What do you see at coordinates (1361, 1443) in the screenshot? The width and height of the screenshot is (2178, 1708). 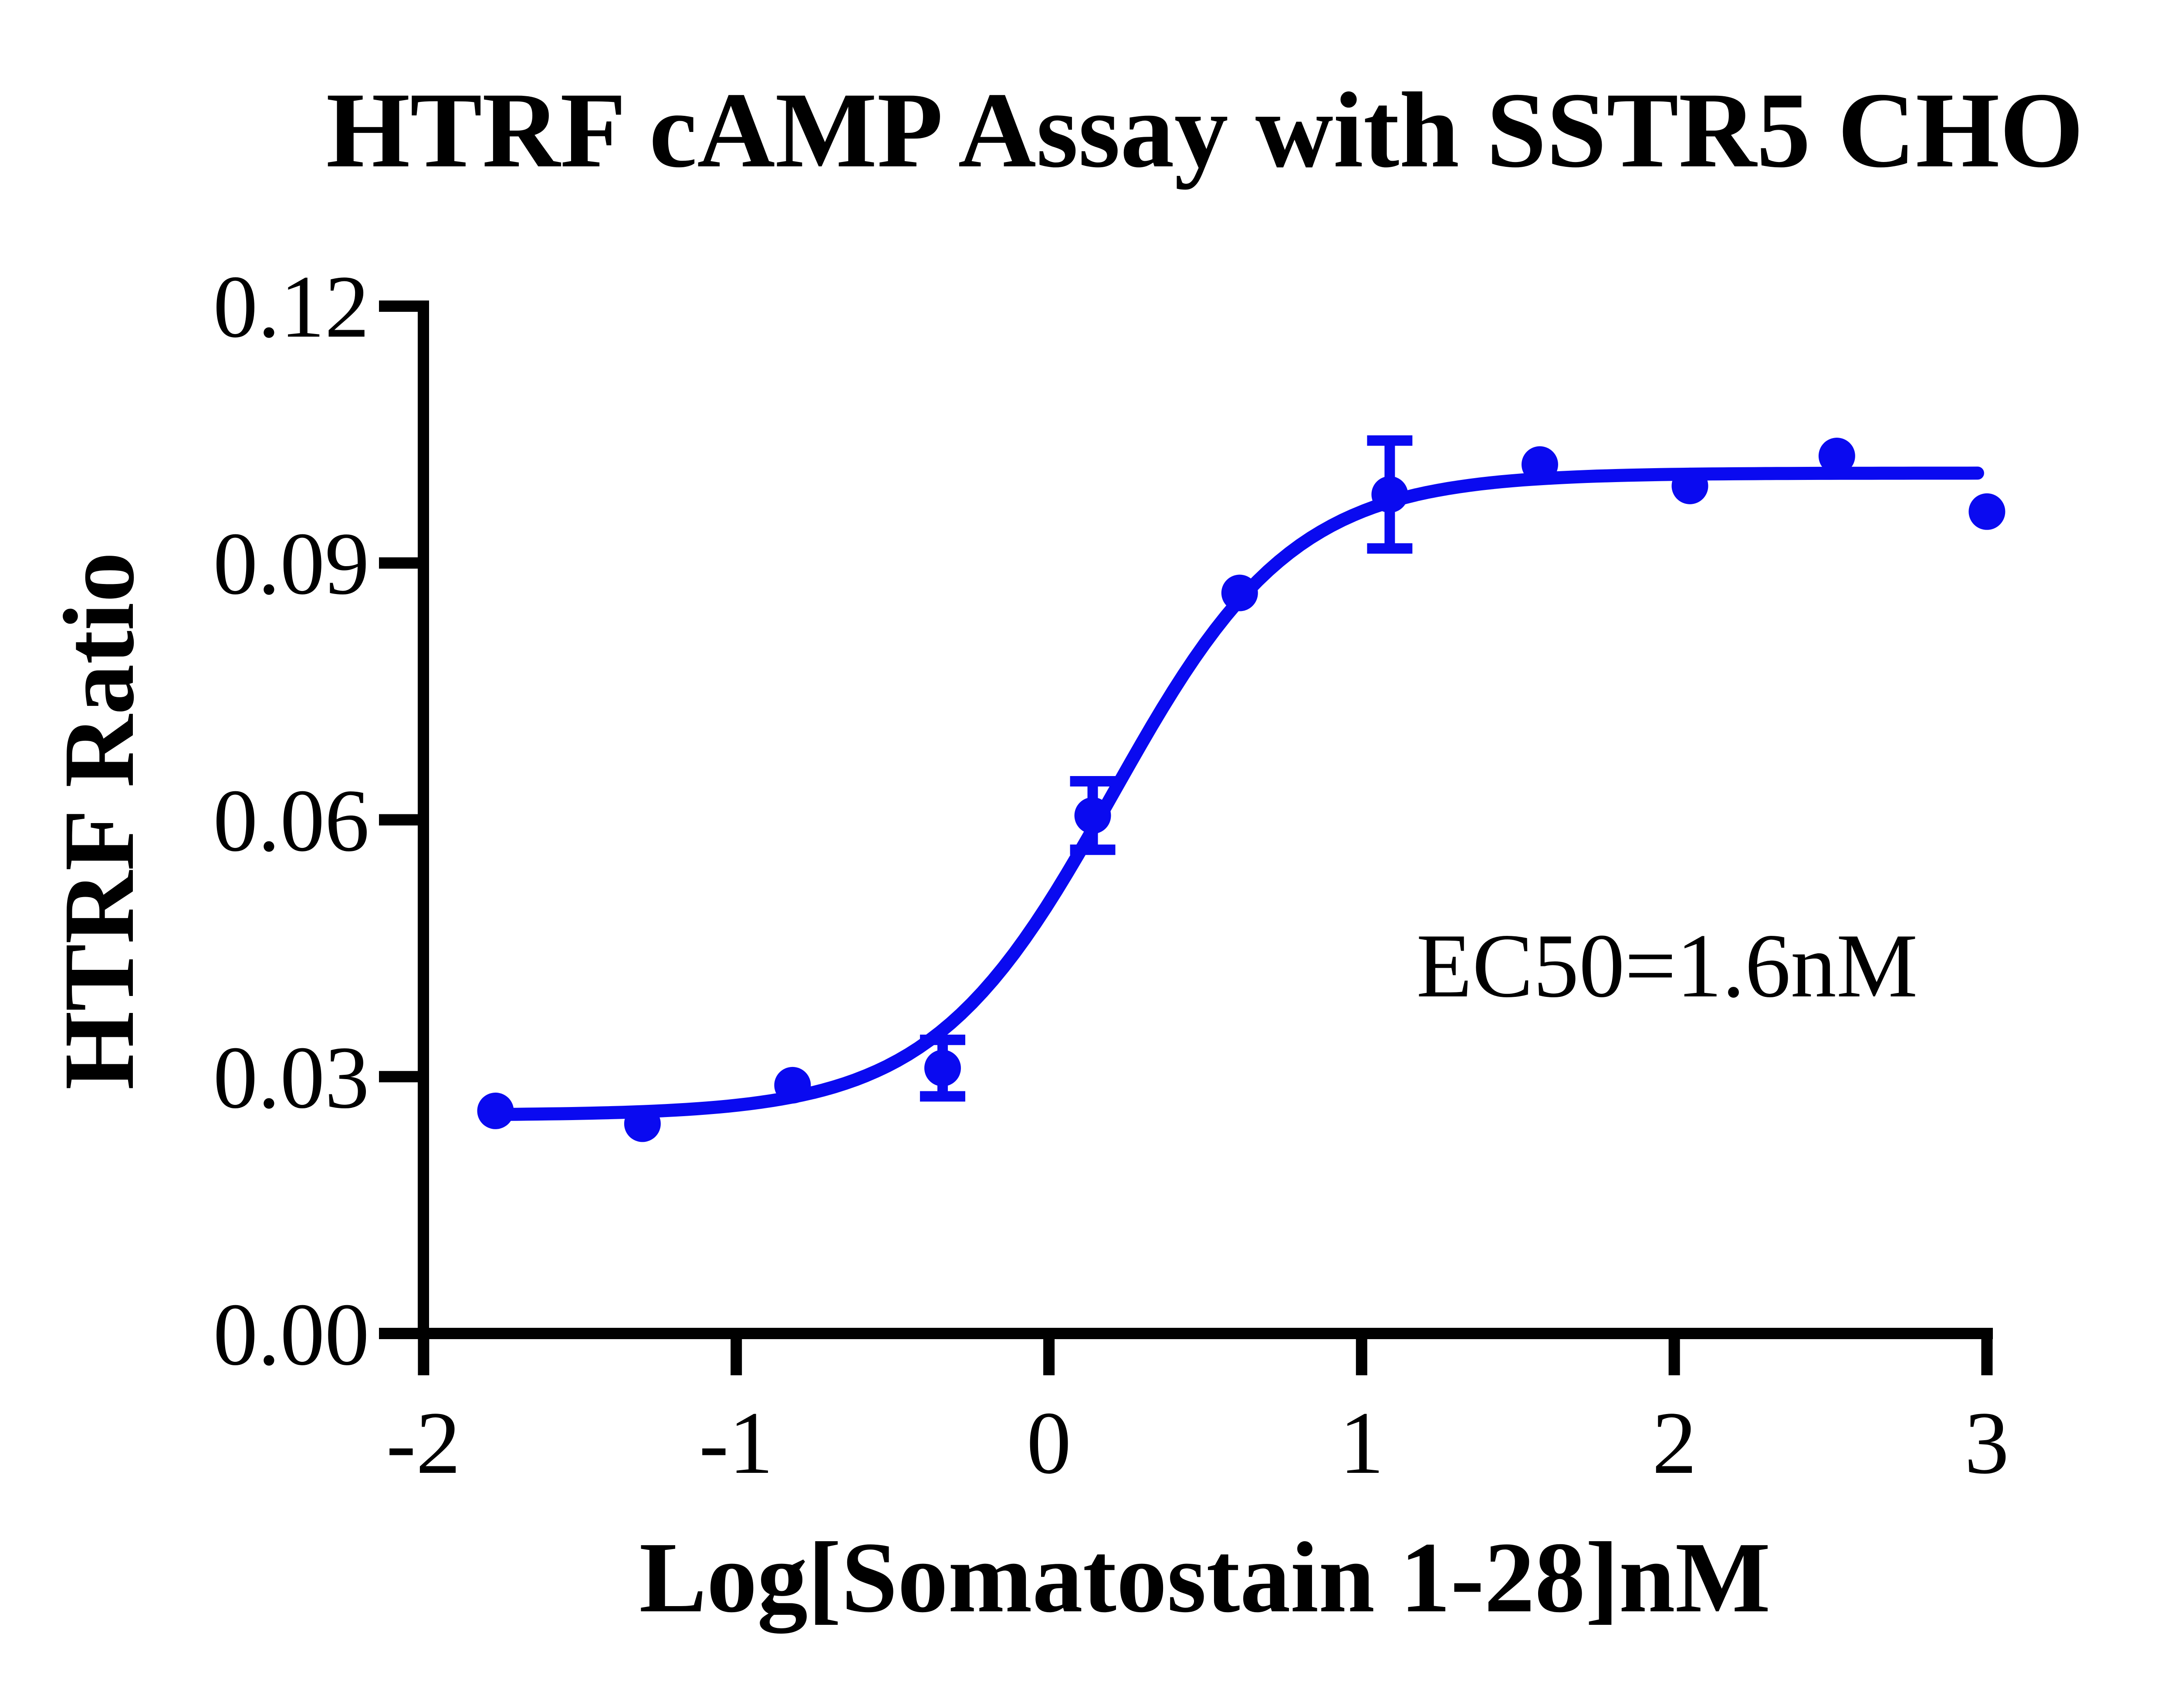 I see `x-tick-label: 1` at bounding box center [1361, 1443].